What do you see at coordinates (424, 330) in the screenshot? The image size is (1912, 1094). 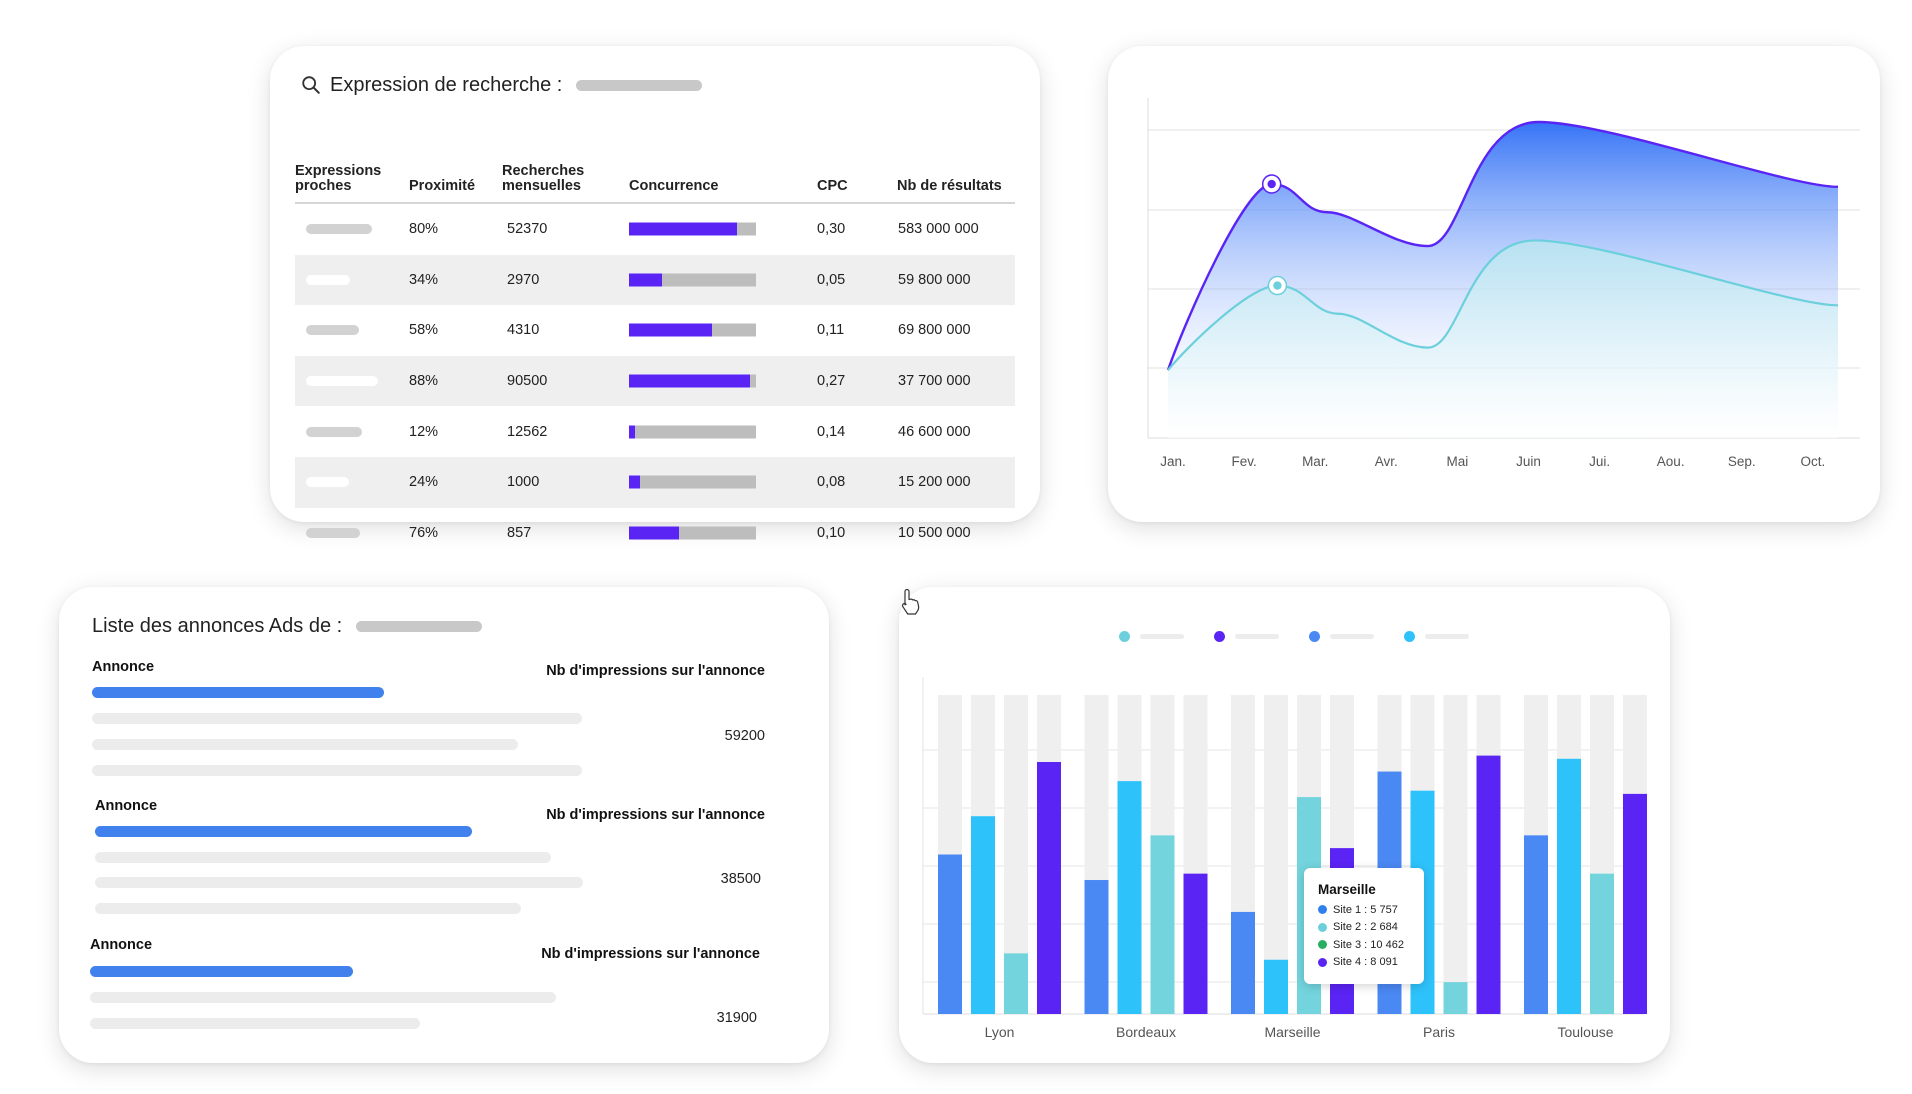 I see `cell-proximite: 58%` at bounding box center [424, 330].